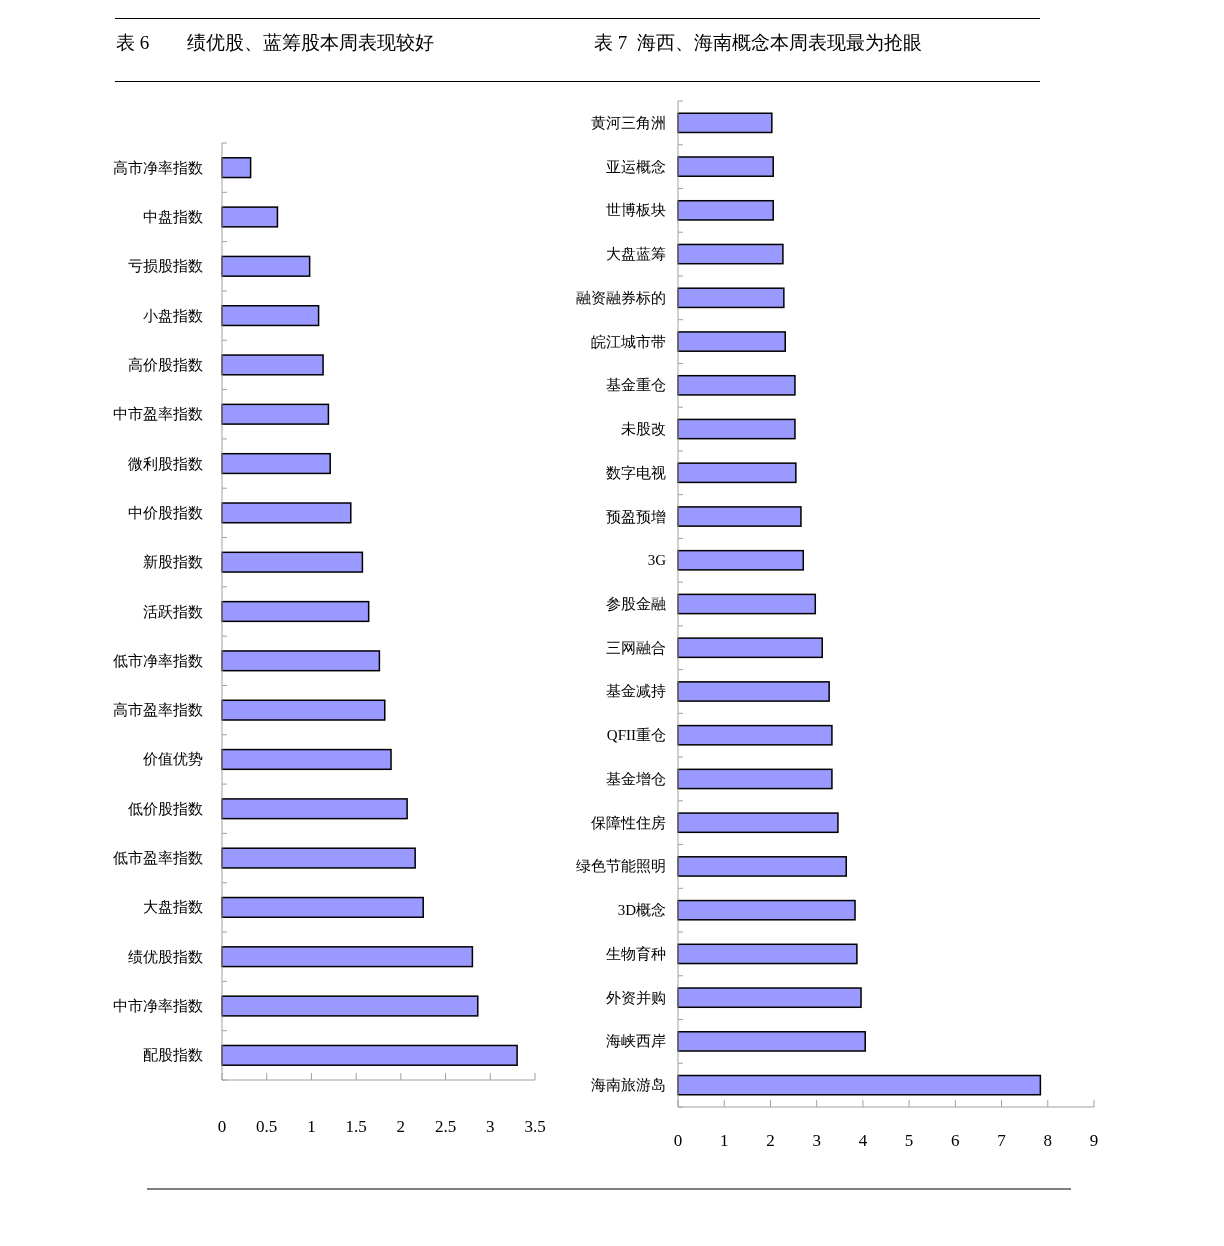 This screenshot has height=1246, width=1224. What do you see at coordinates (636, 735) in the screenshot?
I see `y-tick-label: QFII重仓` at bounding box center [636, 735].